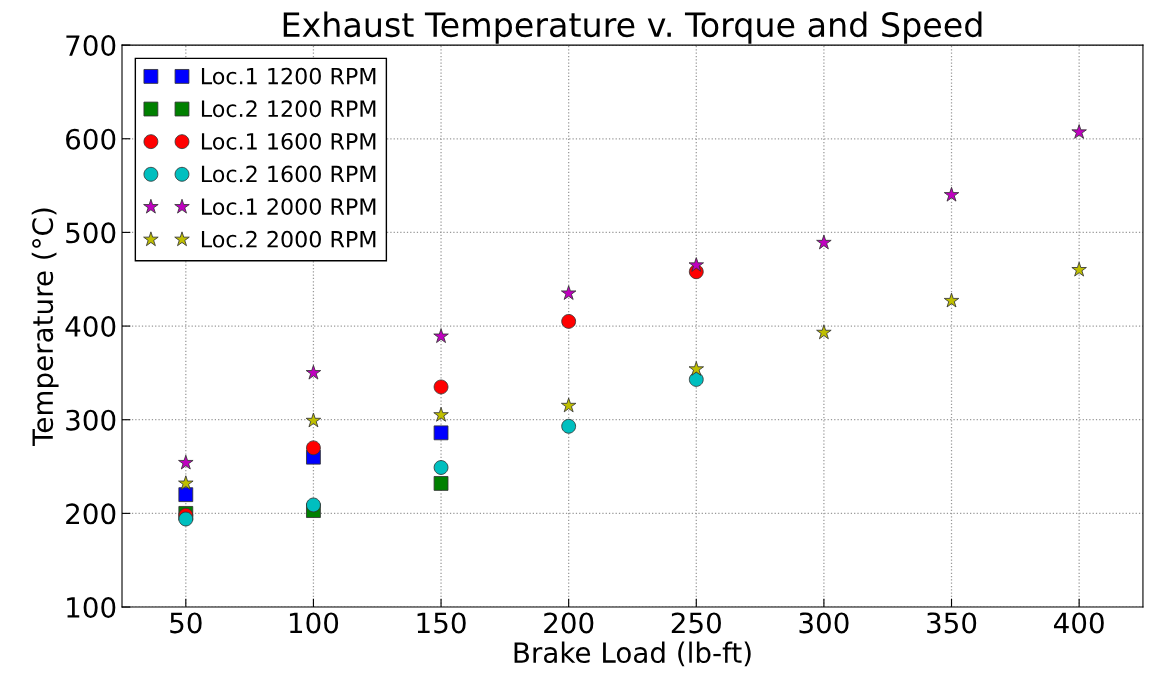 This screenshot has height=673, width=1151. I want to click on x-tick-label: 300, so click(824, 623).